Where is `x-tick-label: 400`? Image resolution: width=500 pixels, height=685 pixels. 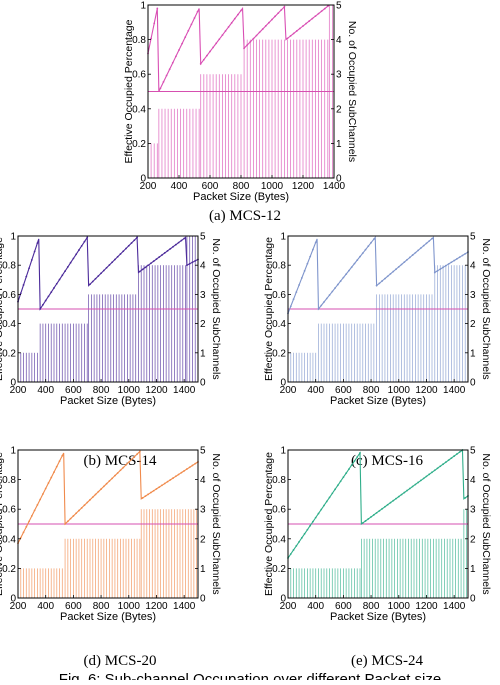
x-tick-label: 400 is located at coordinates (45, 390).